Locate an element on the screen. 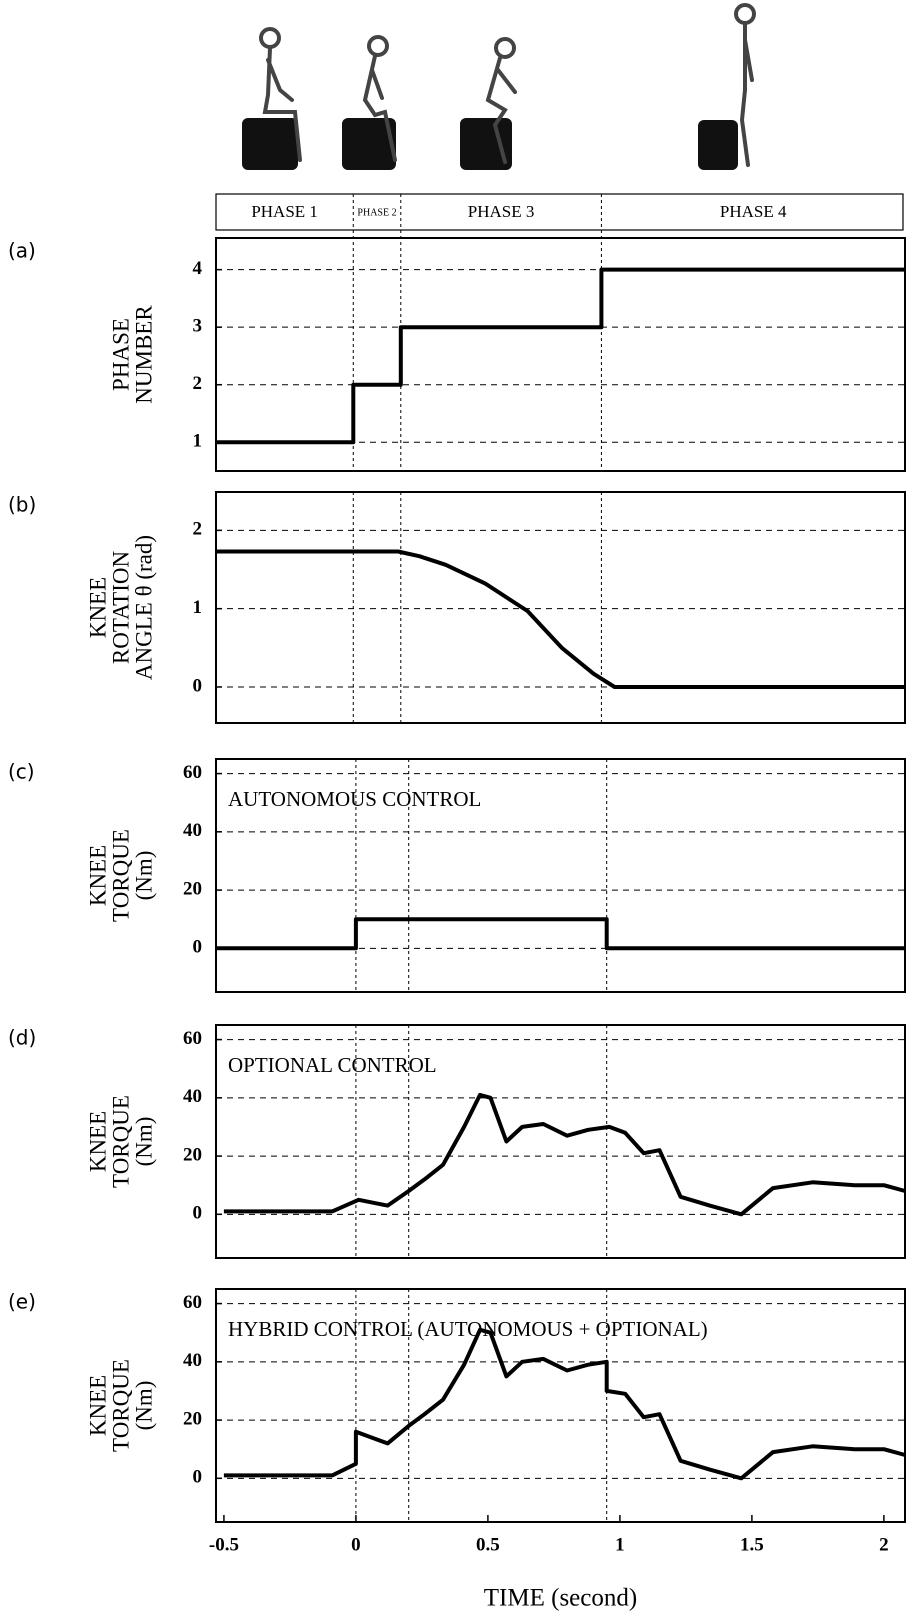 Image resolution: width=915 pixels, height=1624 pixels. panel-label: (a) is located at coordinates (22, 251).